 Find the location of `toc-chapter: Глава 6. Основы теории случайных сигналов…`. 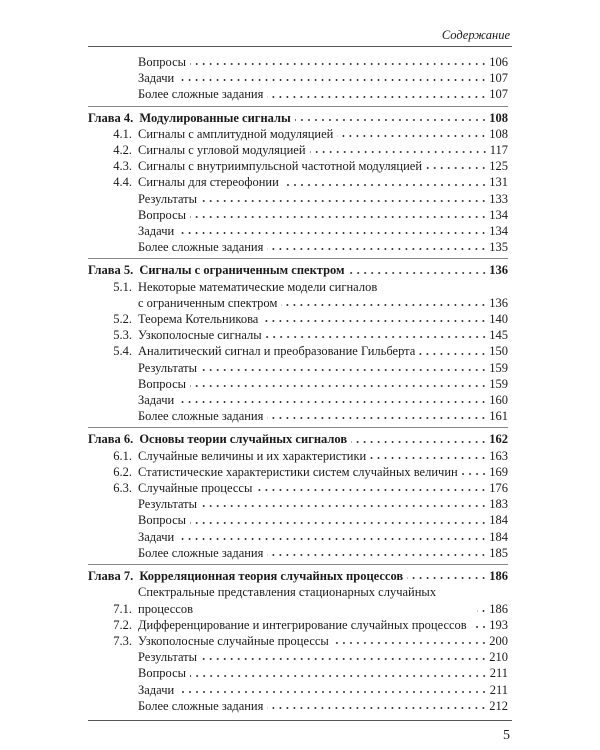

toc-chapter: Глава 6. Основы теории случайных сигналов… is located at coordinates (298, 439).